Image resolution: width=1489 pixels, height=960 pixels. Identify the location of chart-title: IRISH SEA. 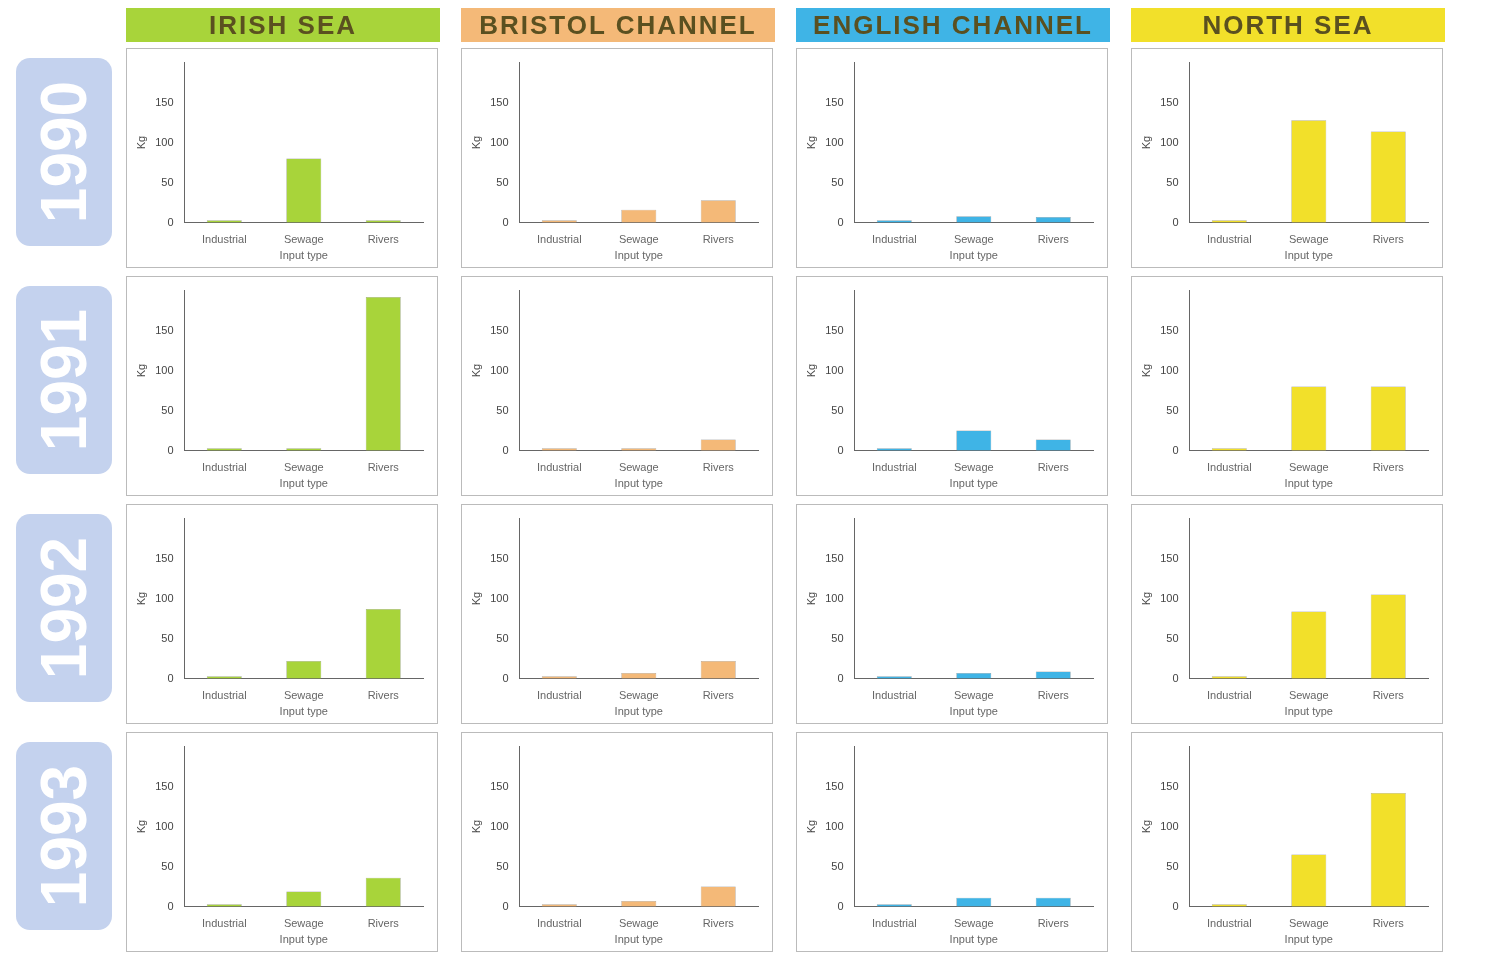
(283, 25).